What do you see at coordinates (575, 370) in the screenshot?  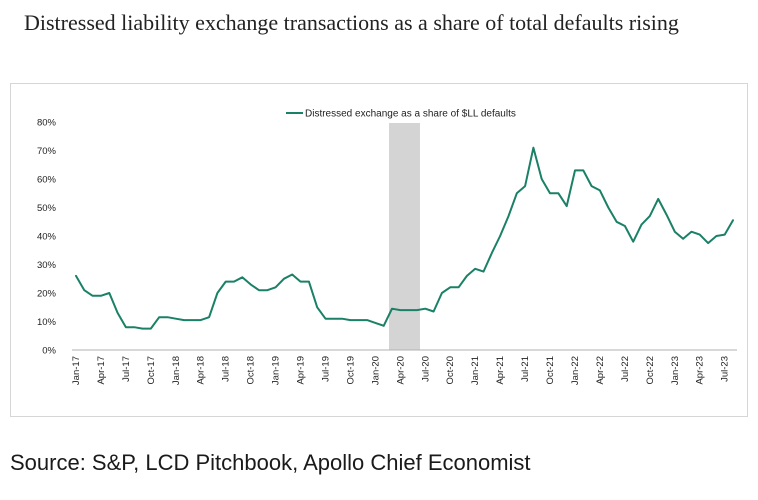 I see `x-tick-label: Jan-22` at bounding box center [575, 370].